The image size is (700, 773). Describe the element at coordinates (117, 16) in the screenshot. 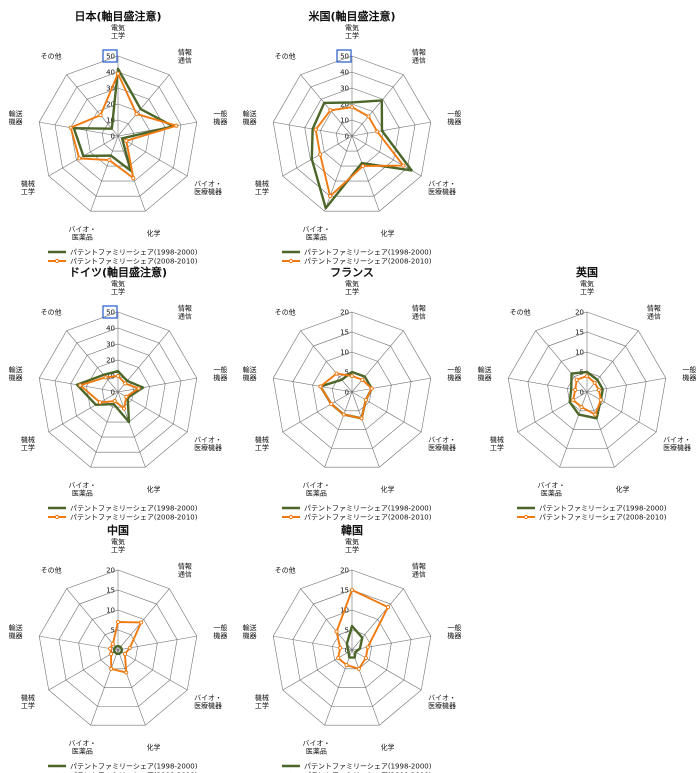

I see `chart-title: 日本(軸目盛注意)` at that location.